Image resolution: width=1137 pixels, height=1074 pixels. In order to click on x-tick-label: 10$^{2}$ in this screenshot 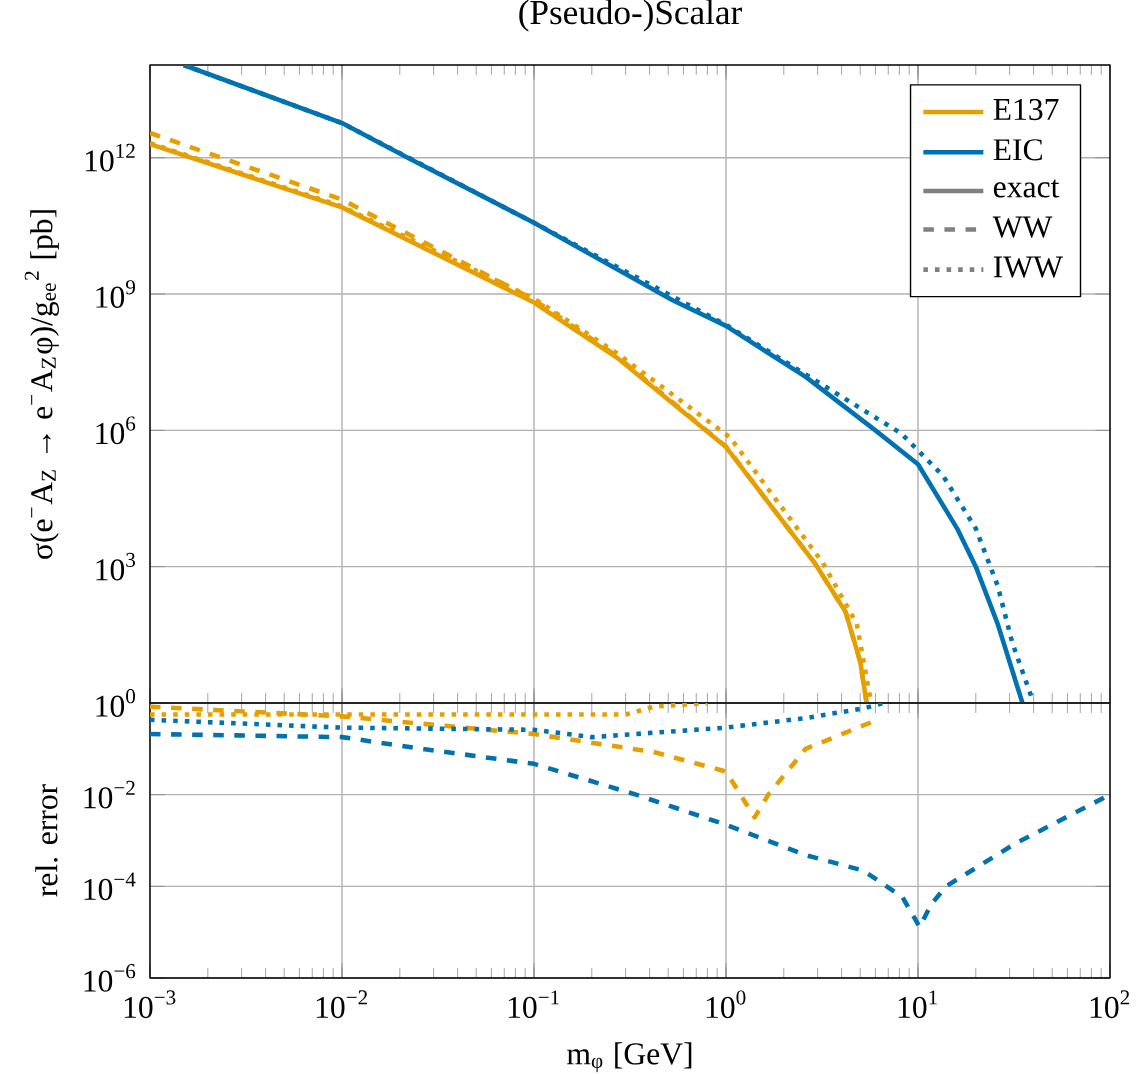, I will do `click(1110, 1004)`.